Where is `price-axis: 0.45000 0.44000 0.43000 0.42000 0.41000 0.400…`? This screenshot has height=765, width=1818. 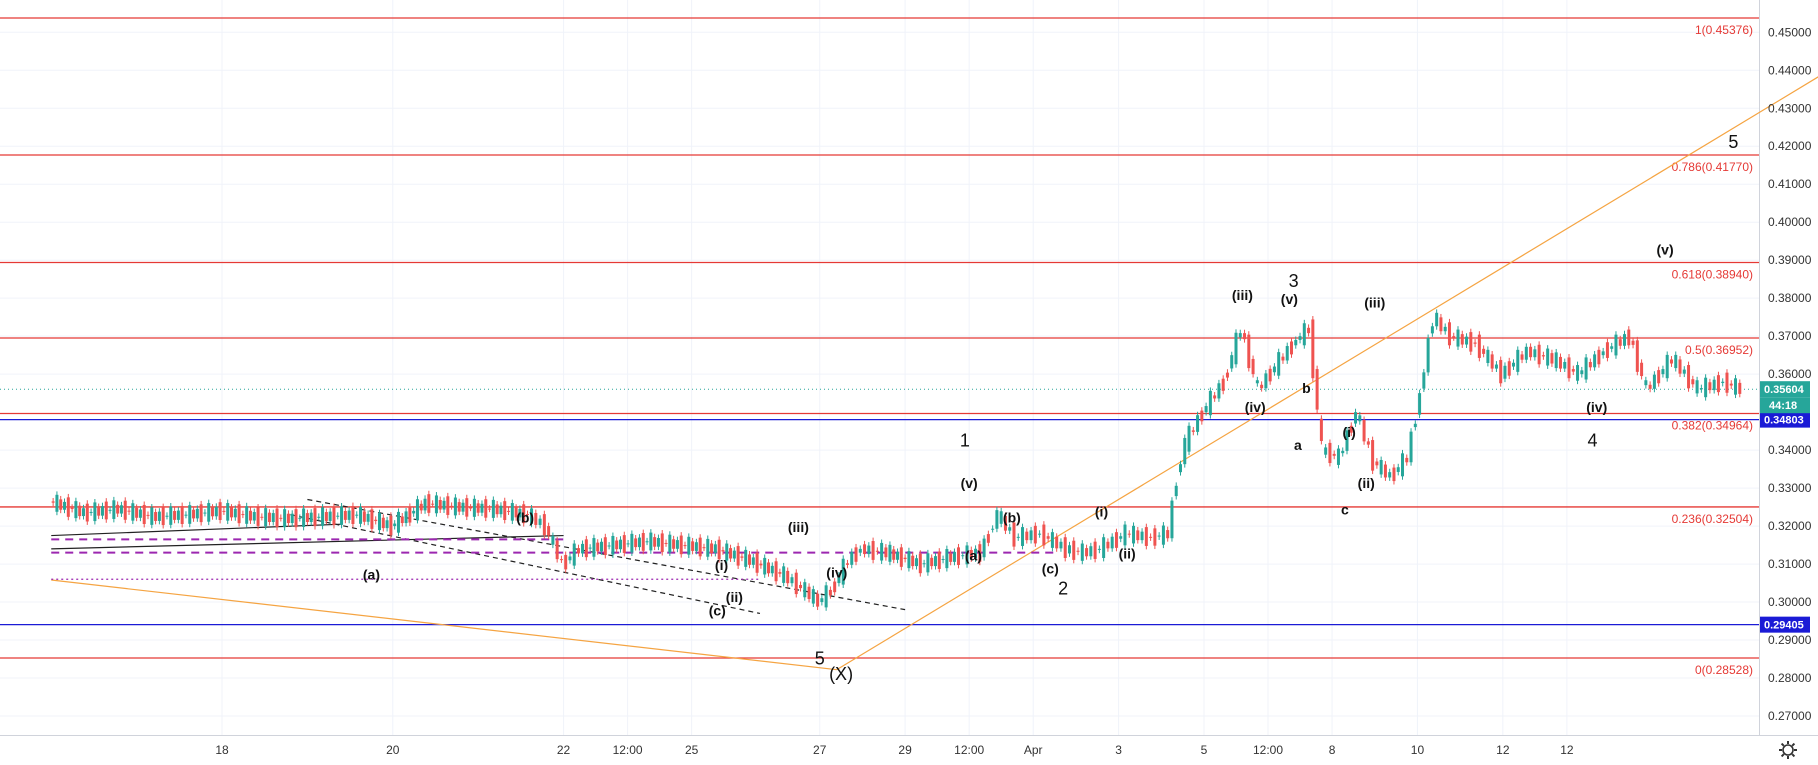 price-axis: 0.45000 0.44000 0.43000 0.42000 0.41000 0.400… is located at coordinates (1786, 374).